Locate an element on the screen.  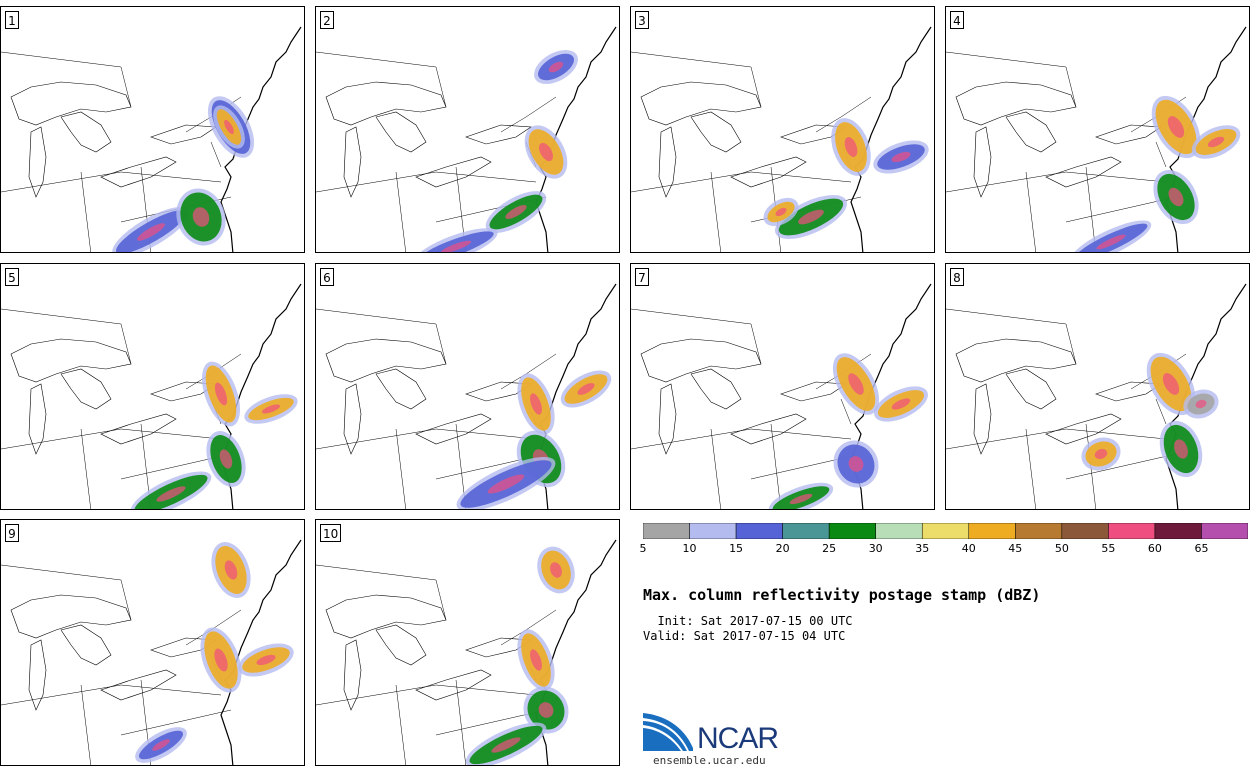
colorbar-tick-label: 15 is located at coordinates (736, 548).